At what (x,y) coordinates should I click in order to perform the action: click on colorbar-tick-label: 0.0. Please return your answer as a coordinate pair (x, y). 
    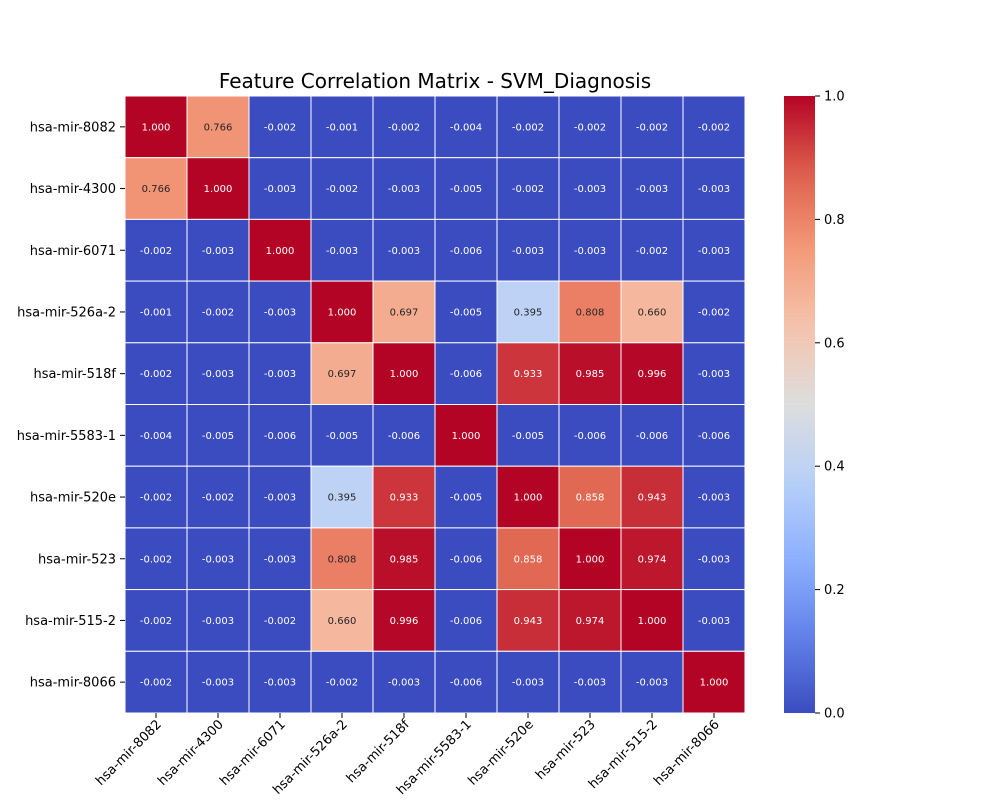
    Looking at the image, I should click on (834, 714).